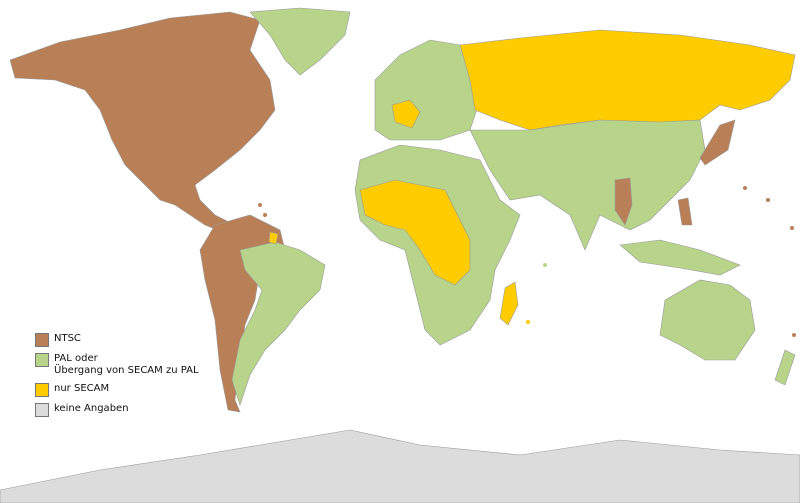 Image resolution: width=800 pixels, height=503 pixels. Describe the element at coordinates (300, 41) in the screenshot. I see `region-greenland` at that location.